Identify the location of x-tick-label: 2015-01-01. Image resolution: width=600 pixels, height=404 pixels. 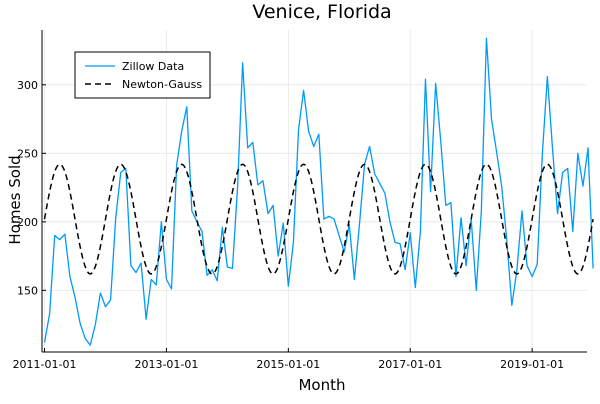
(288, 364).